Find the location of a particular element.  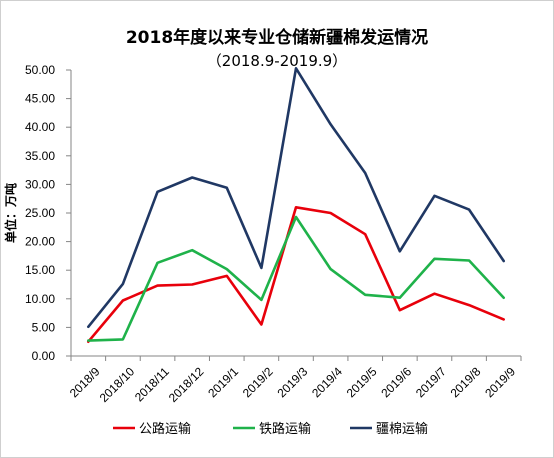

y-tick-label: 10.00 is located at coordinates (40, 299).